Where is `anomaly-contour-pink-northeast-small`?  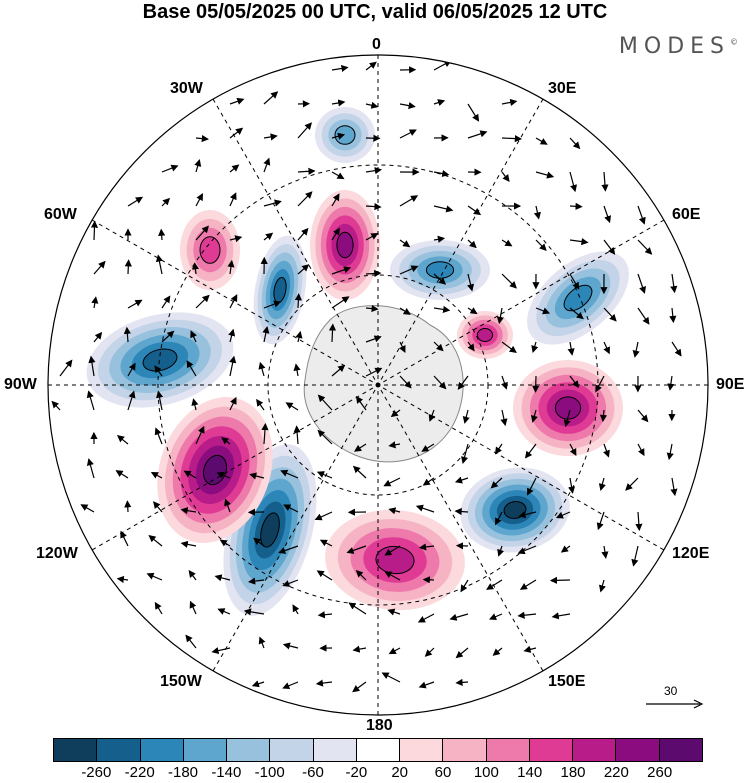 anomaly-contour-pink-northeast-small is located at coordinates (485, 335).